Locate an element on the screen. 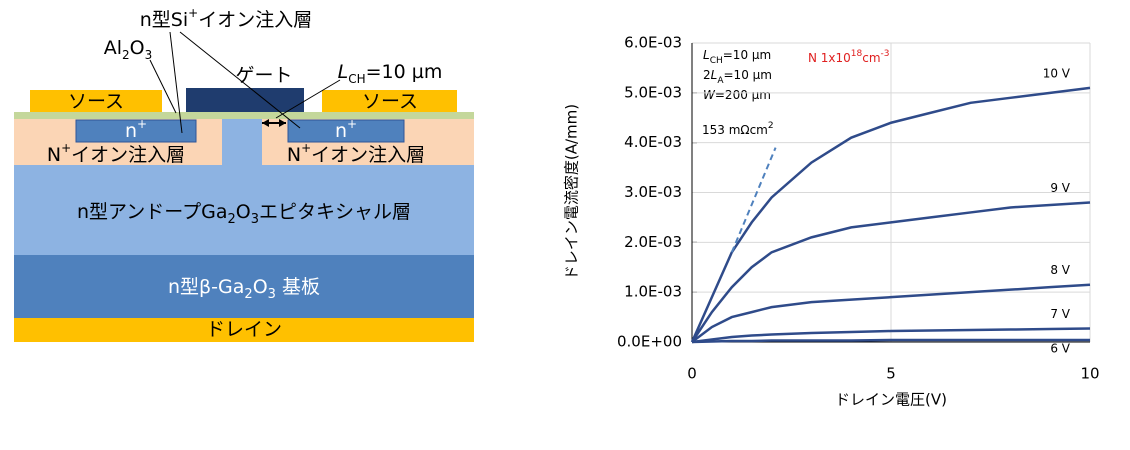 The image size is (1130, 450). al2o3-layer is located at coordinates (244, 115).